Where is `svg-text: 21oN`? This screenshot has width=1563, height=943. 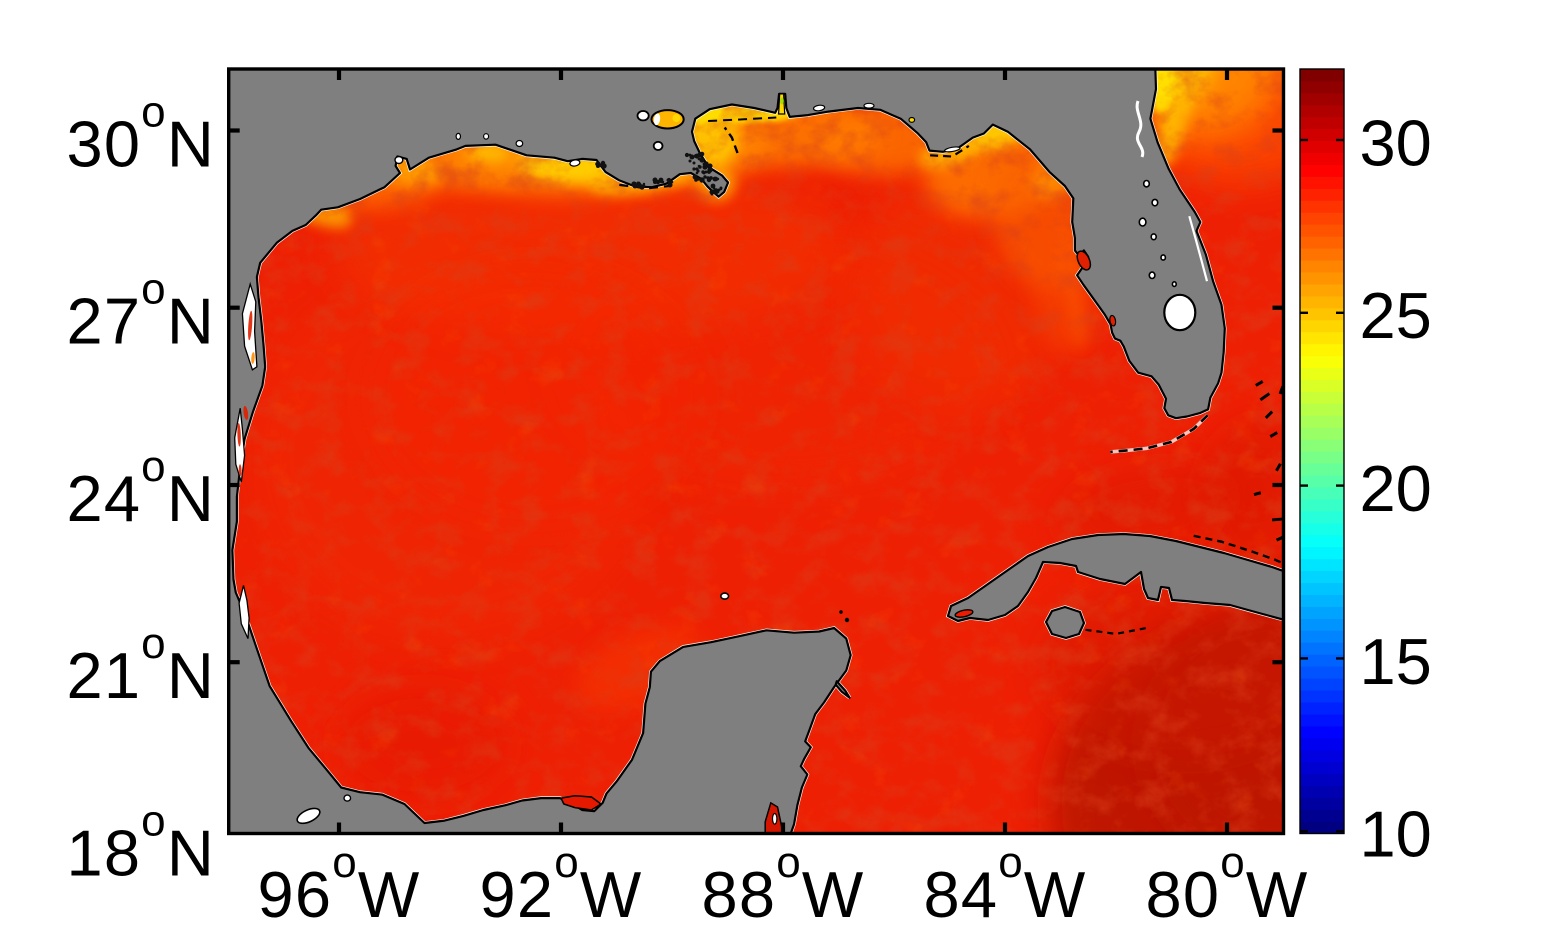 svg-text: 21oN is located at coordinates (140, 665).